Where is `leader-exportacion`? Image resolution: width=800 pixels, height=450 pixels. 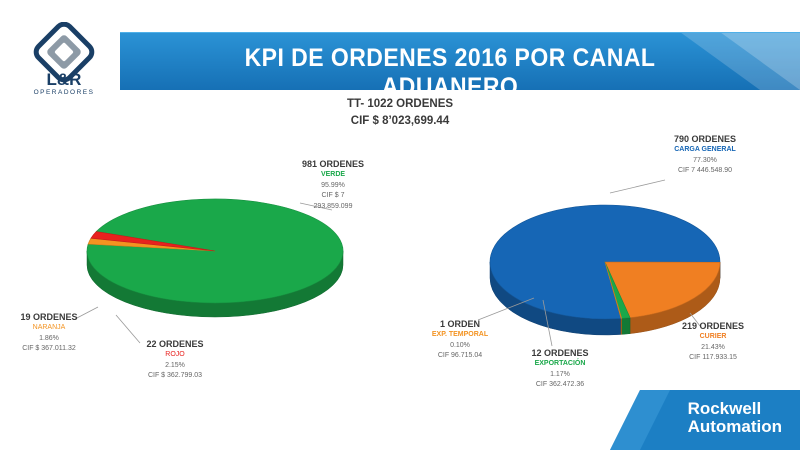 leader-exportacion is located at coordinates (547, 323).